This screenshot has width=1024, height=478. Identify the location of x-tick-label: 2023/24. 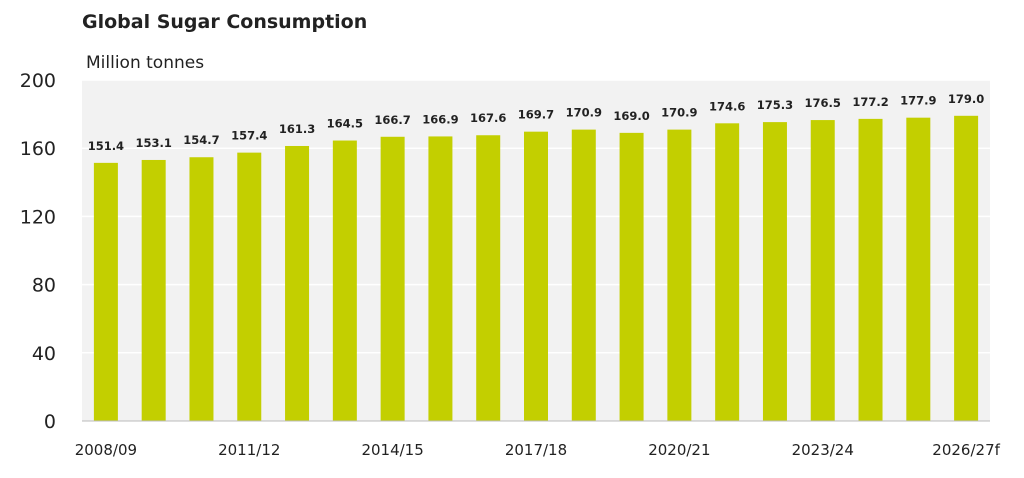
(823, 450).